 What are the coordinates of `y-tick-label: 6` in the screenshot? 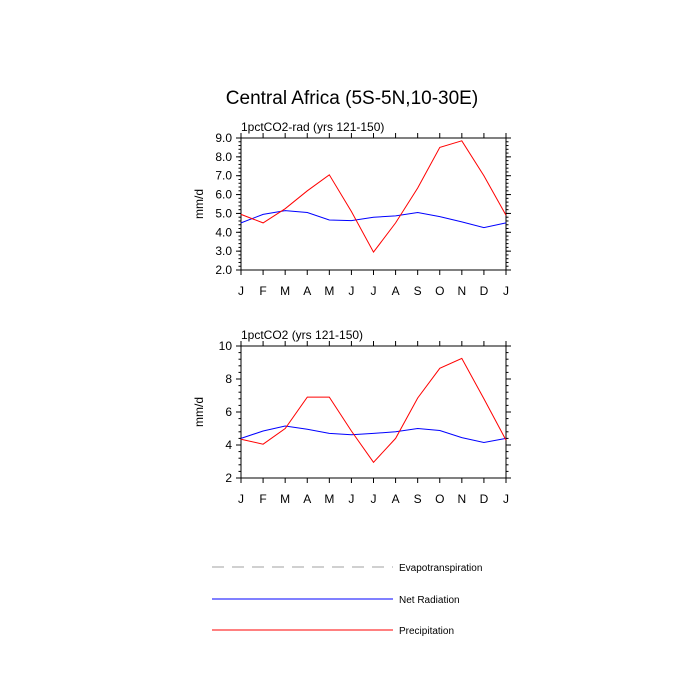 It's located at (228, 412).